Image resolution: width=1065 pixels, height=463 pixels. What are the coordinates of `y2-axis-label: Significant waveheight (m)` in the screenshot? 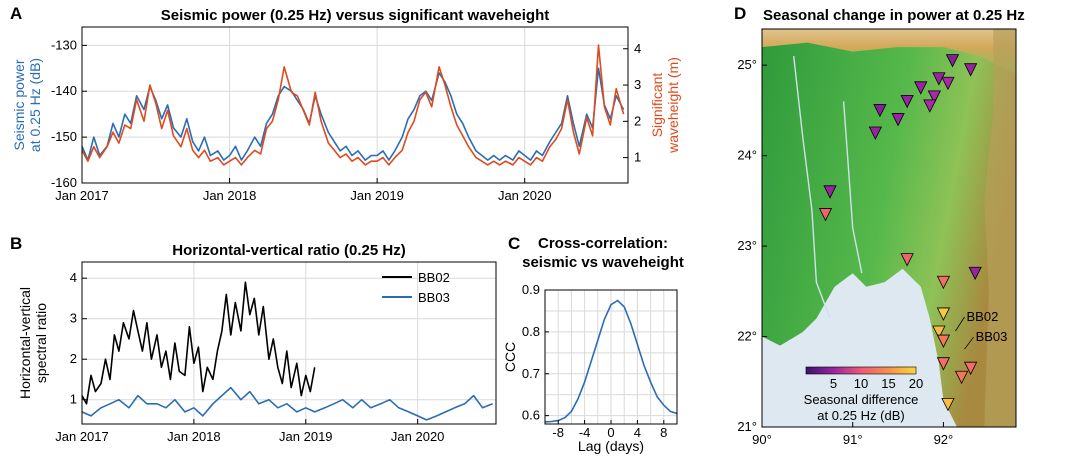 It's located at (665, 105).